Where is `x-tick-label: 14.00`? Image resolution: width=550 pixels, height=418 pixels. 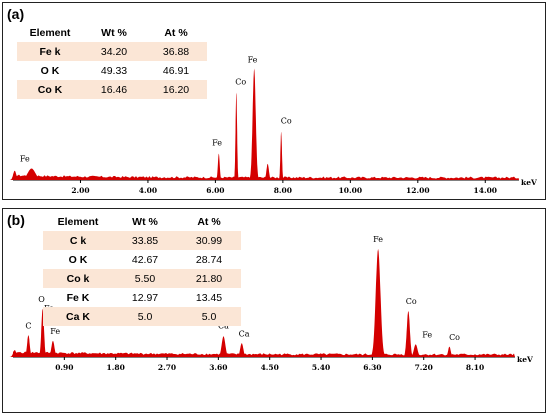 x-tick-label: 14.00 is located at coordinates (486, 190).